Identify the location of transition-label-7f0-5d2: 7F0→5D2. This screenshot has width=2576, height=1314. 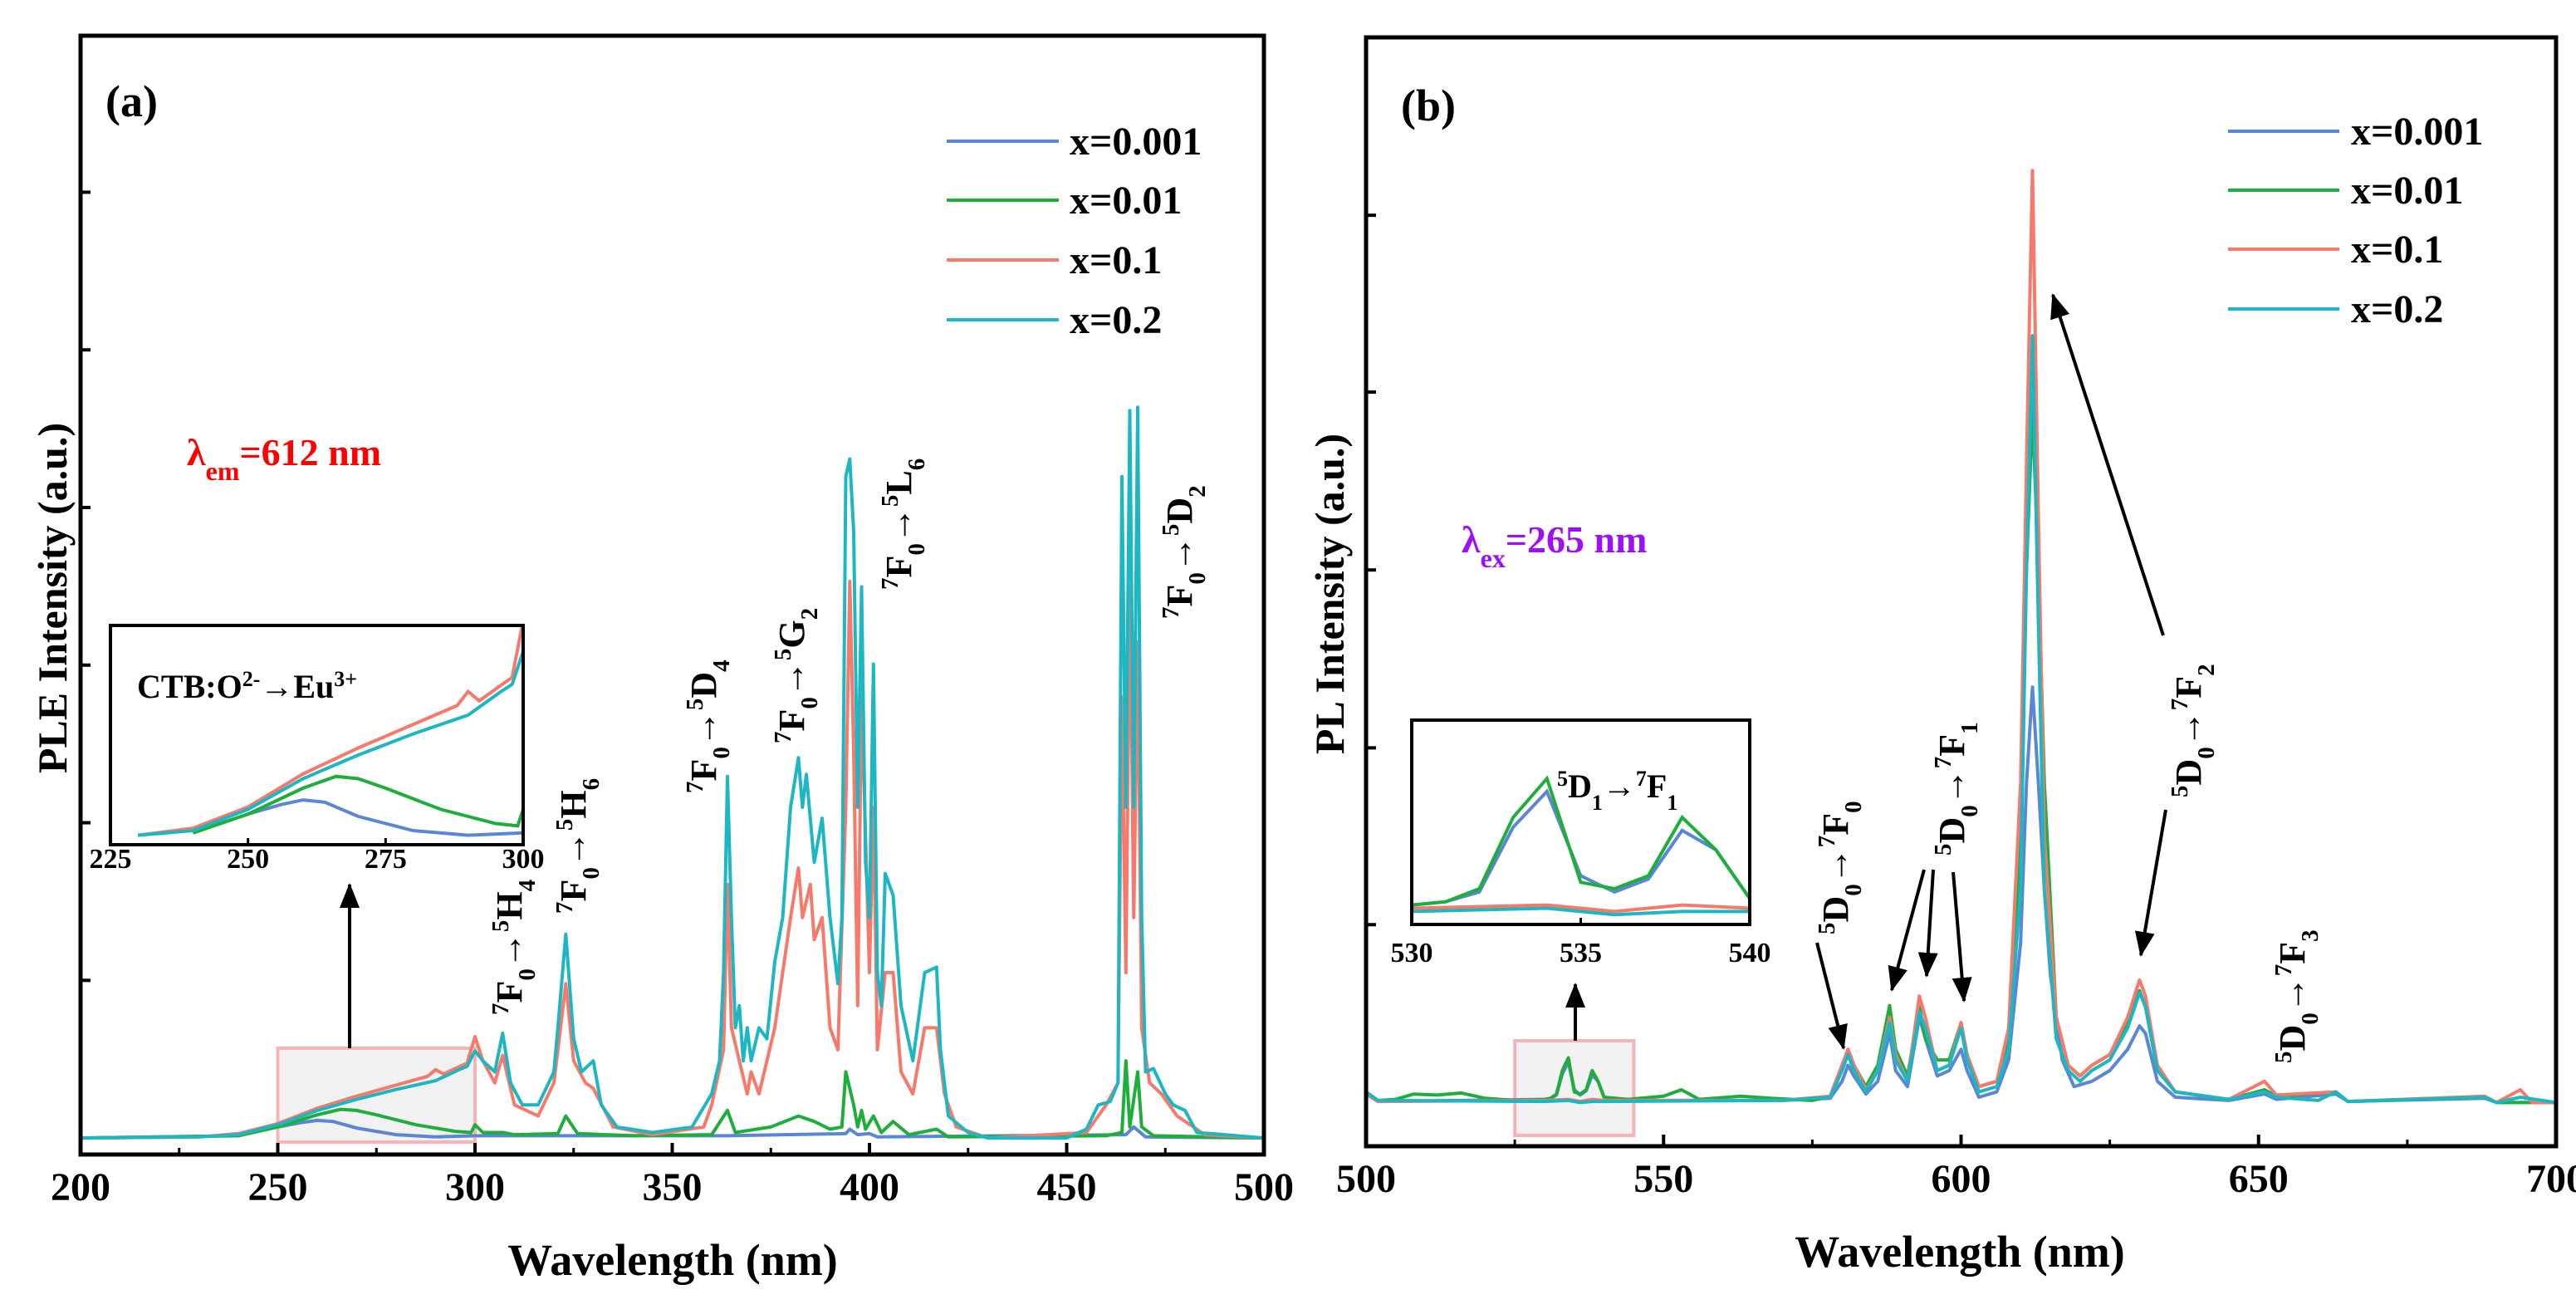
(1185, 552).